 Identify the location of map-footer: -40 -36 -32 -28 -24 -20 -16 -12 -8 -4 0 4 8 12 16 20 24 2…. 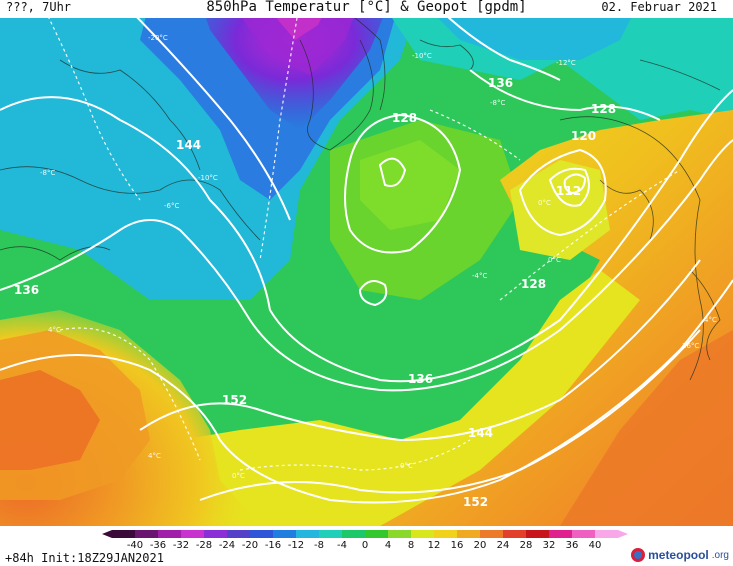
(366, 546).